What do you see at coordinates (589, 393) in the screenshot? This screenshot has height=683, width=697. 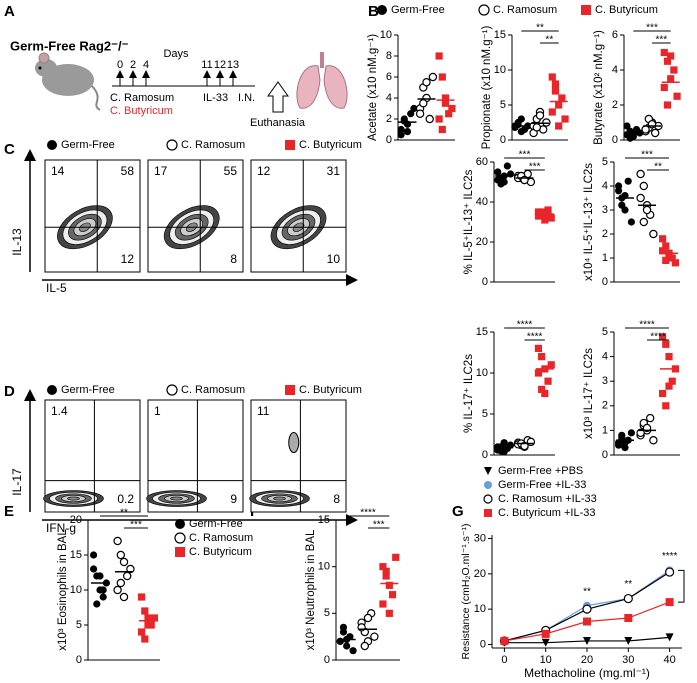 I see `y-axis-label: x10³ IL-17⁺ ILC2s` at bounding box center [589, 393].